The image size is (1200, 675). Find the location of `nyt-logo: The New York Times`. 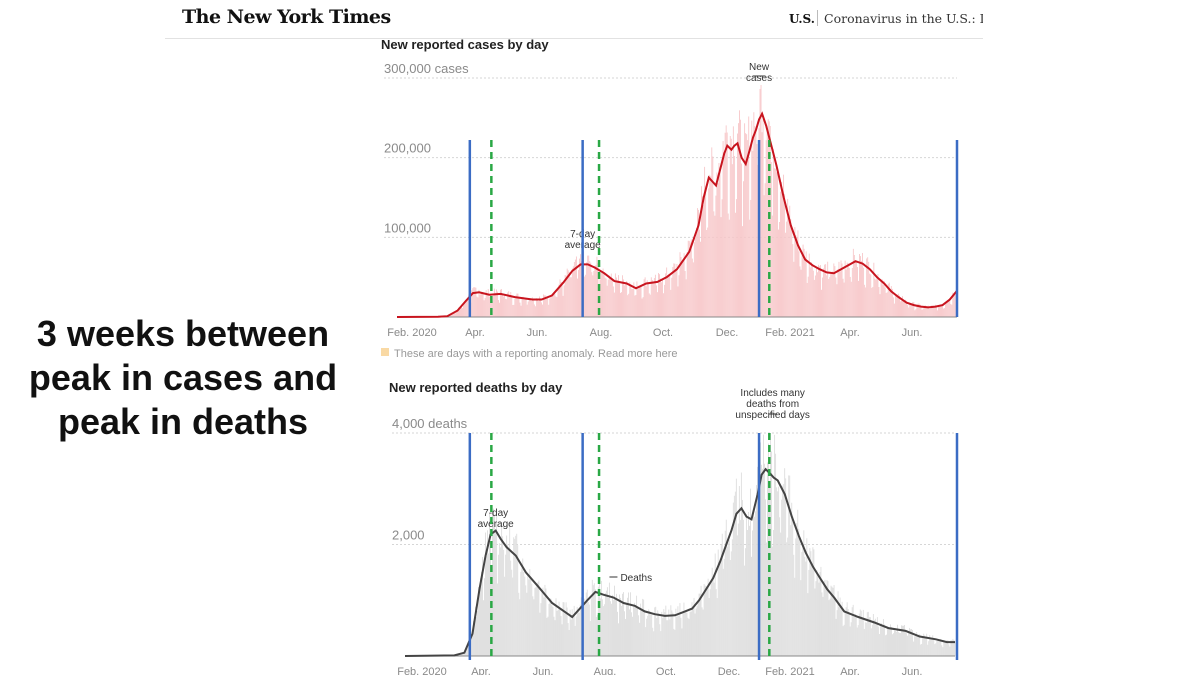

nyt-logo: The New York Times is located at coordinates (286, 17).